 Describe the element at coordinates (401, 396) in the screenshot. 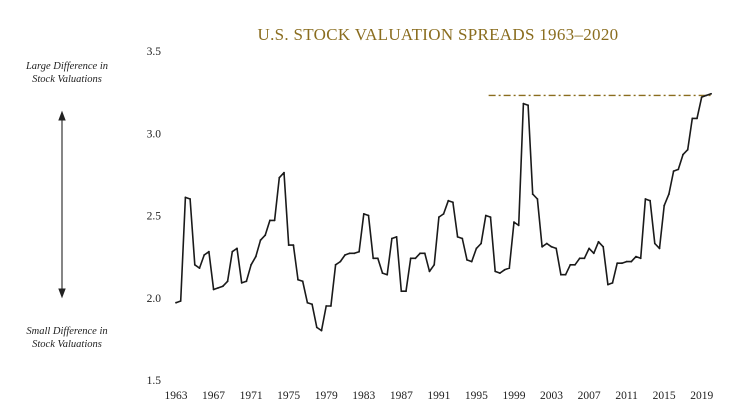

I see `x-tick-label: 1987` at that location.